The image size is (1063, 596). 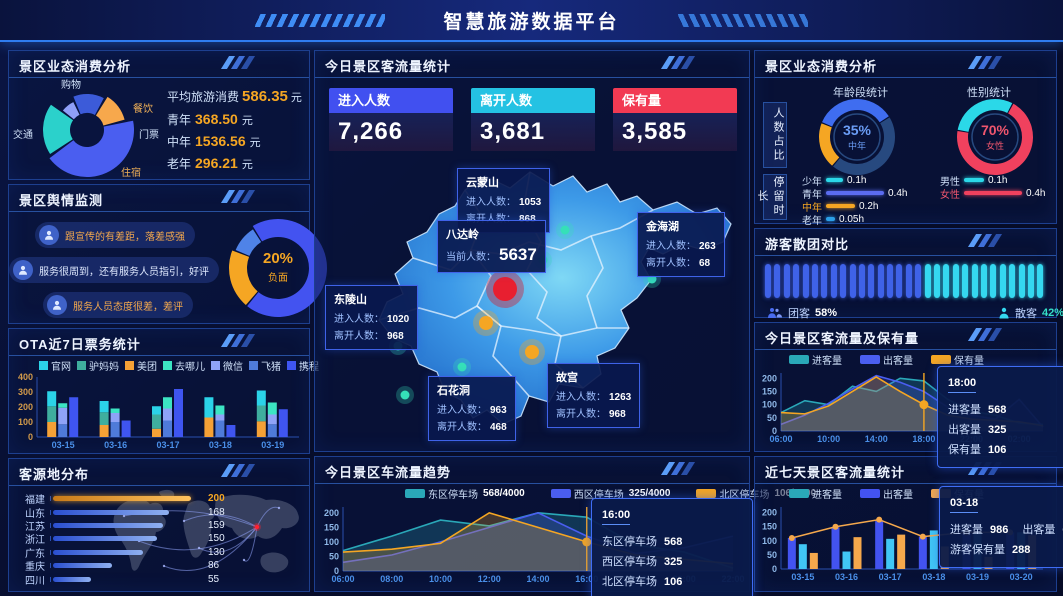 I want to click on age-donut-chart: 35% 中年, so click(x=857, y=137).